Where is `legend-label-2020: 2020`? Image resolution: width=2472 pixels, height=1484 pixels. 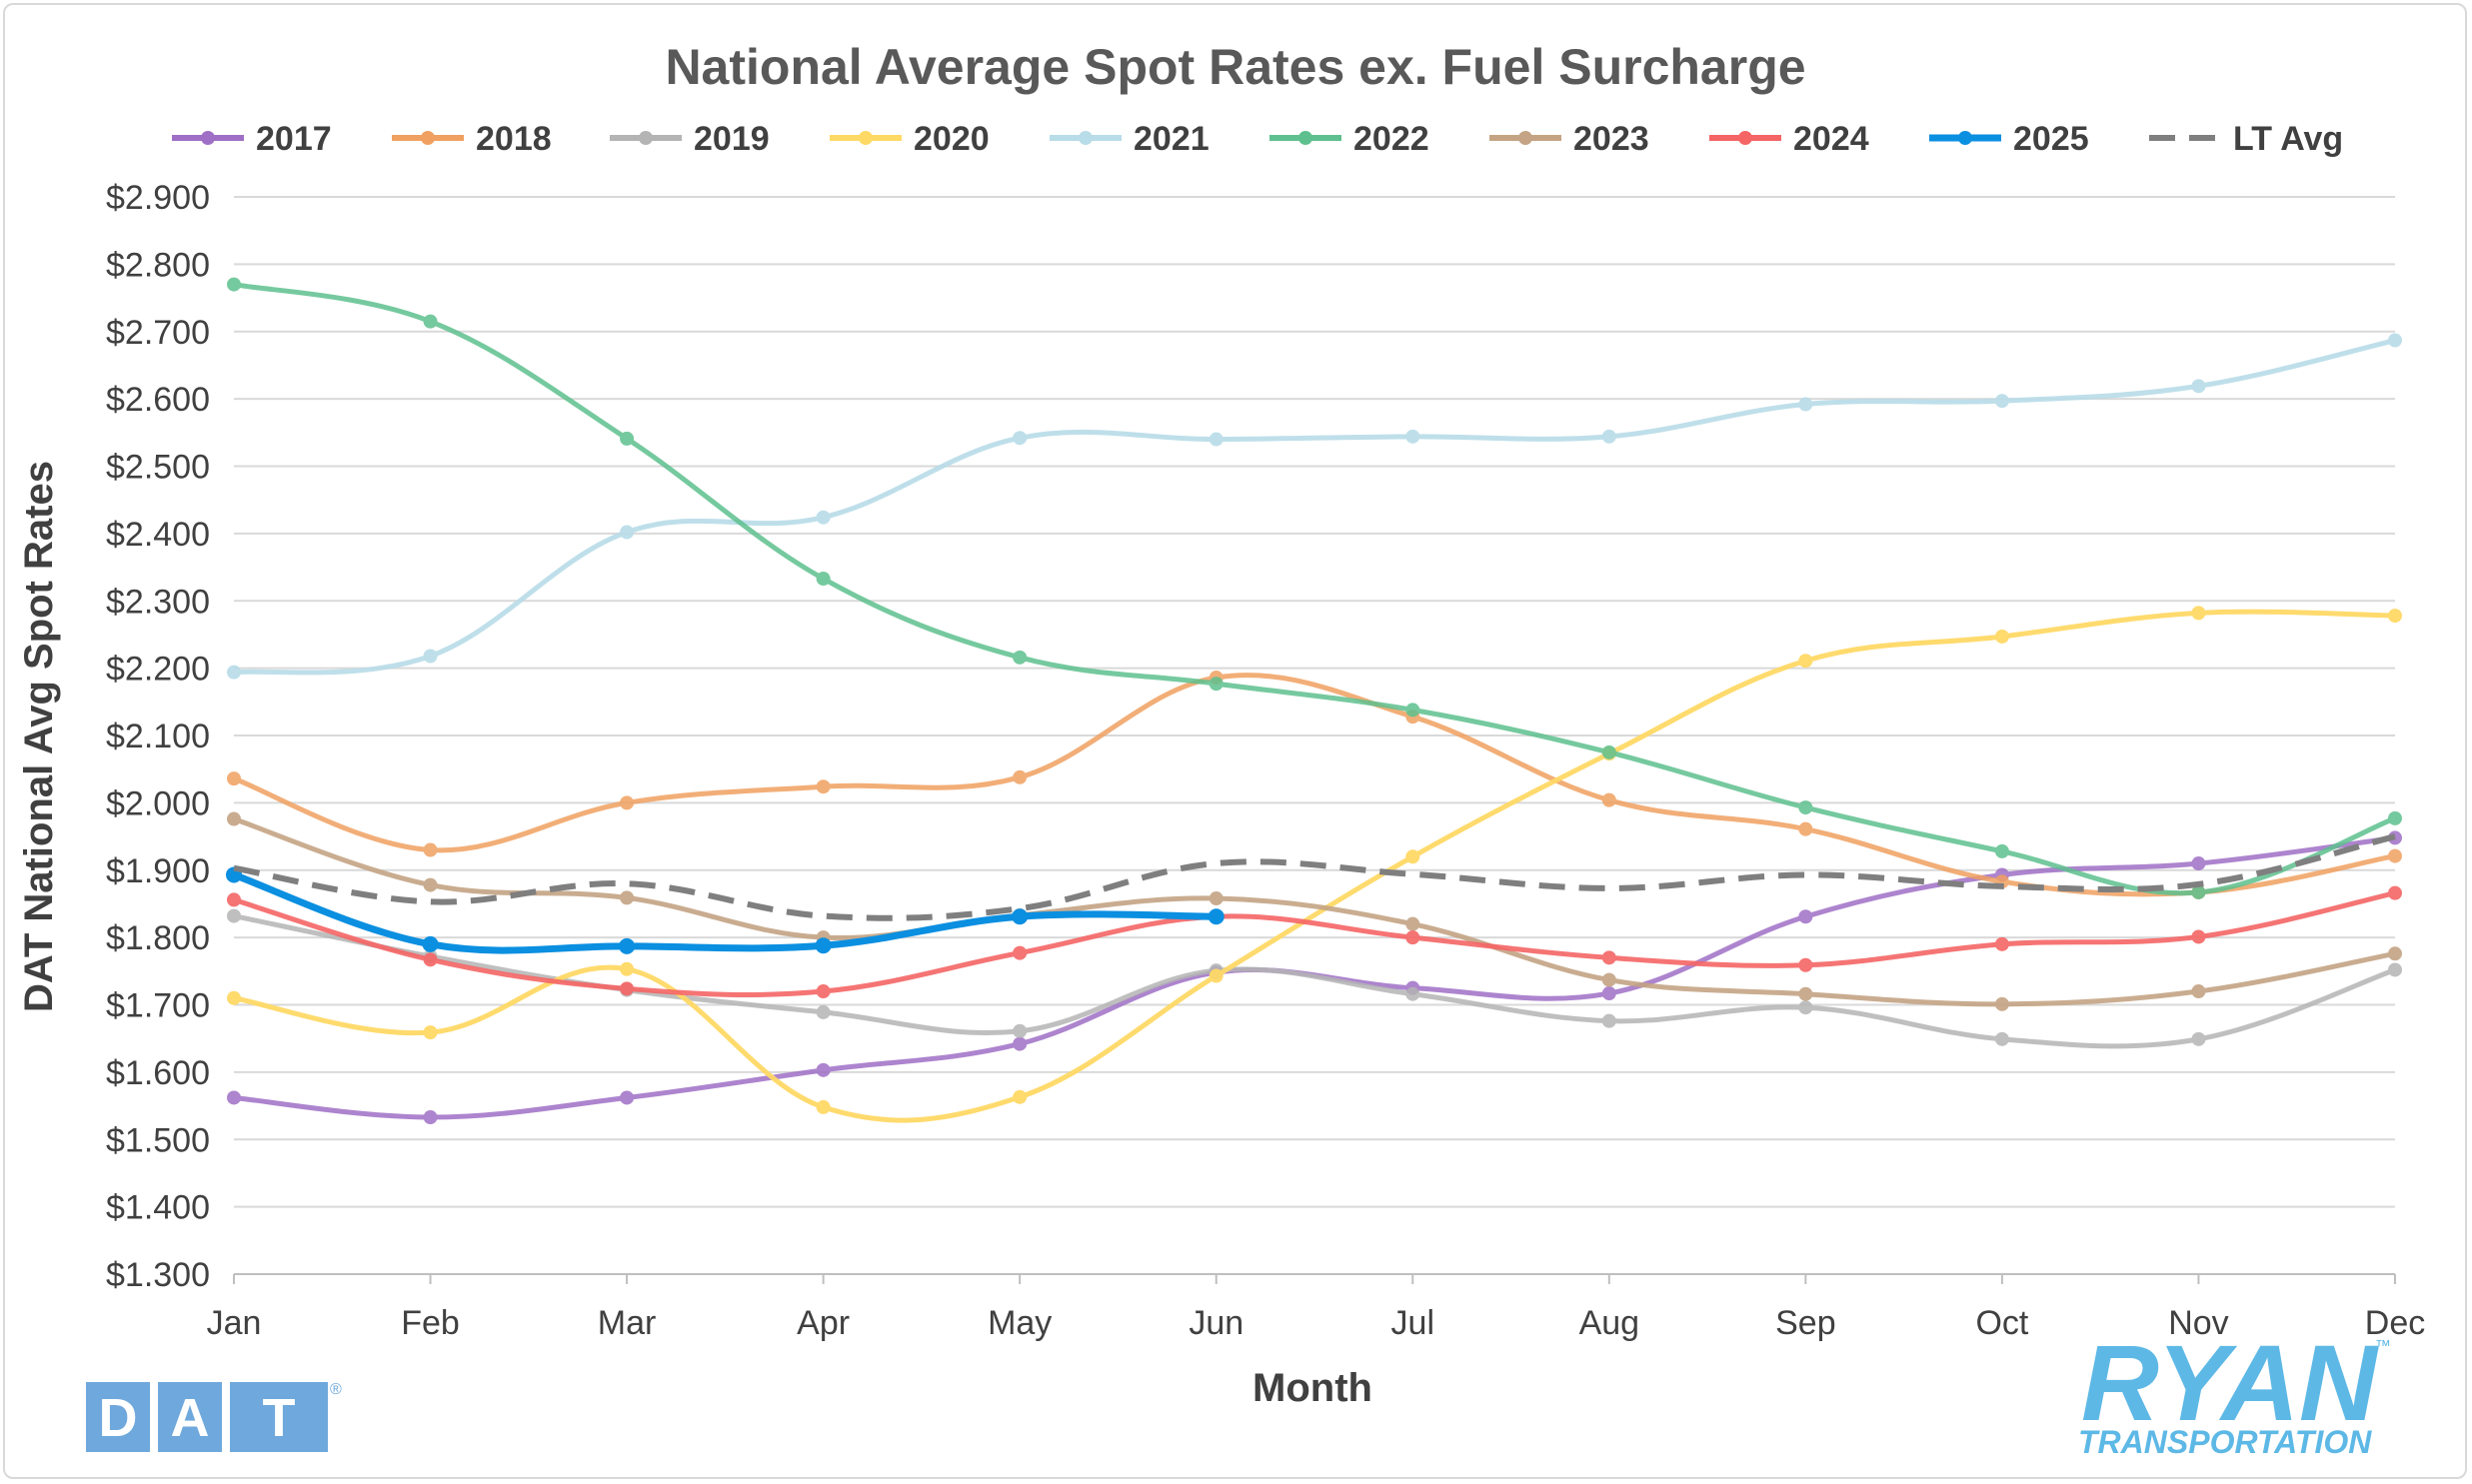 legend-label-2020: 2020 is located at coordinates (952, 139).